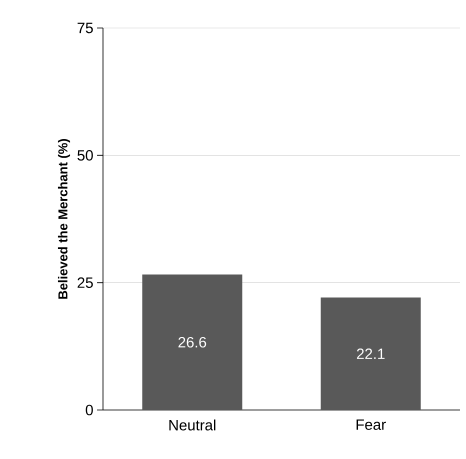 This screenshot has width=466, height=459. I want to click on y-tick-label: 0, so click(89, 410).